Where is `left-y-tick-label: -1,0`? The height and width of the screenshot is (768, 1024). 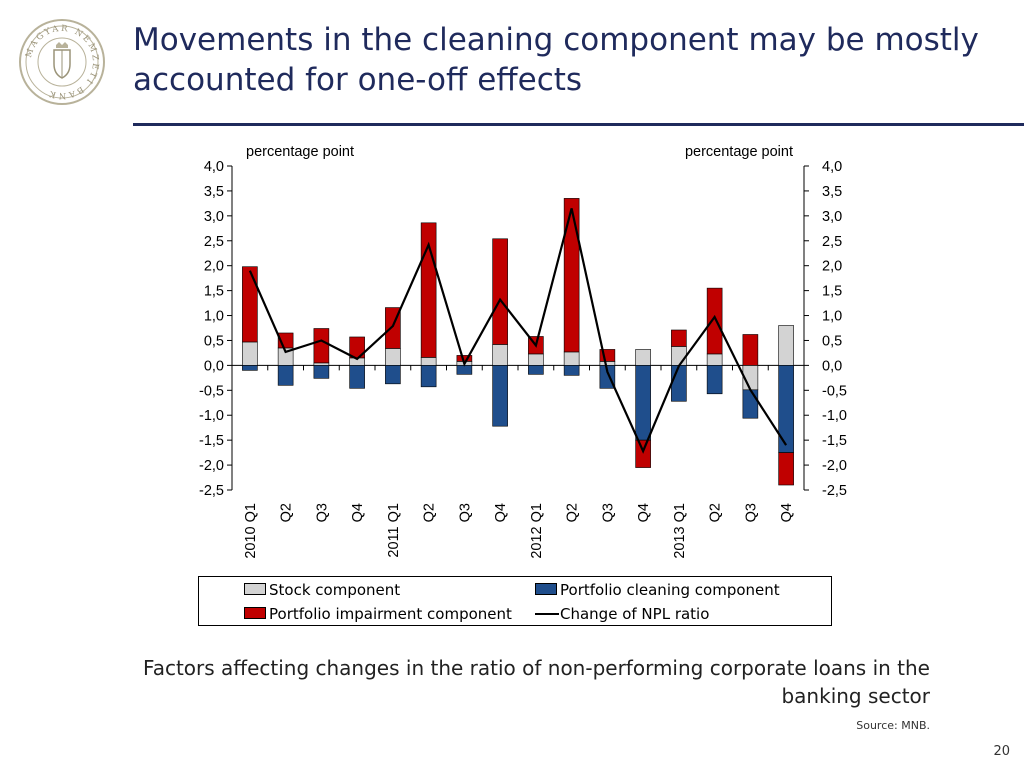
left-y-tick-label: -1,0 is located at coordinates (211, 416).